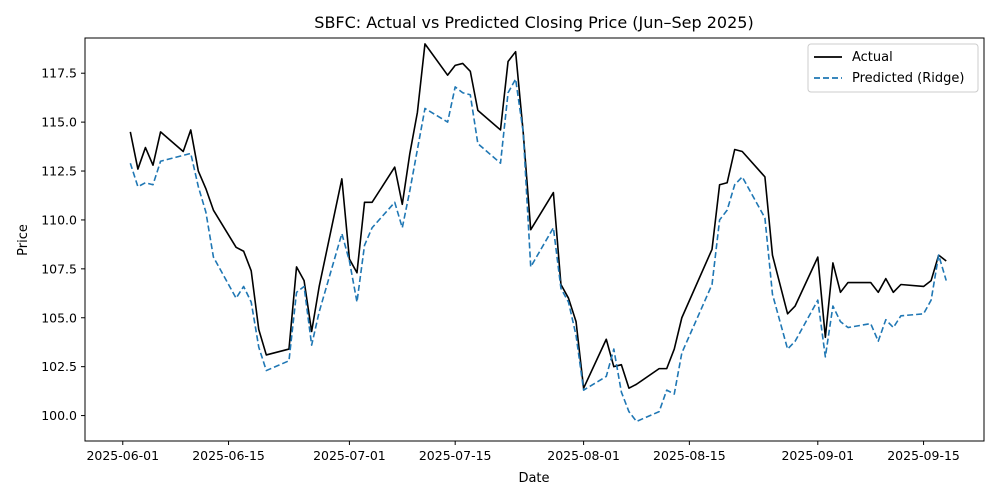 Image resolution: width=1000 pixels, height=500 pixels. Describe the element at coordinates (122, 455) in the screenshot. I see `x-tick-label: 2025-06-01` at that location.